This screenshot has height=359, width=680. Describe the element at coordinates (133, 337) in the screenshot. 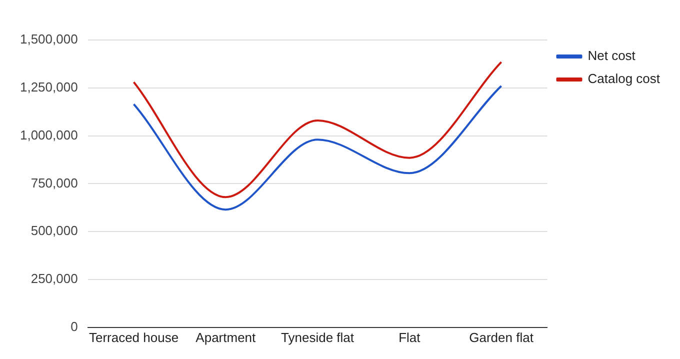

I see `x-tick-label: Terraced house` at that location.